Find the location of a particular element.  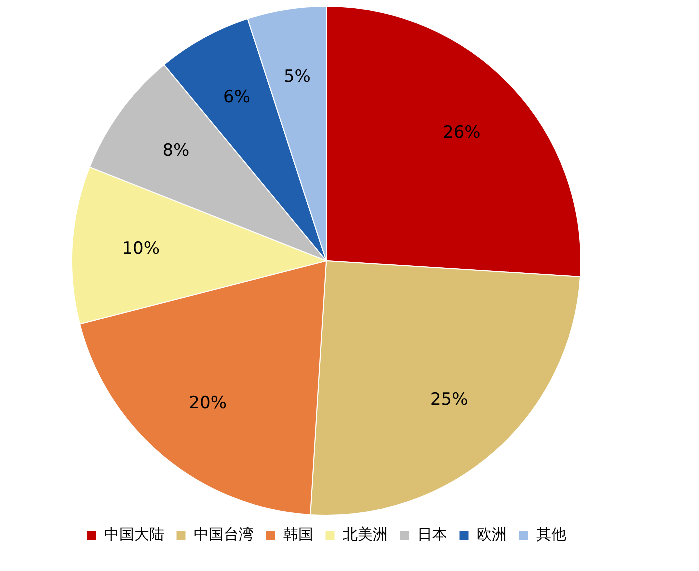

legend-label: 日本 is located at coordinates (432, 534).